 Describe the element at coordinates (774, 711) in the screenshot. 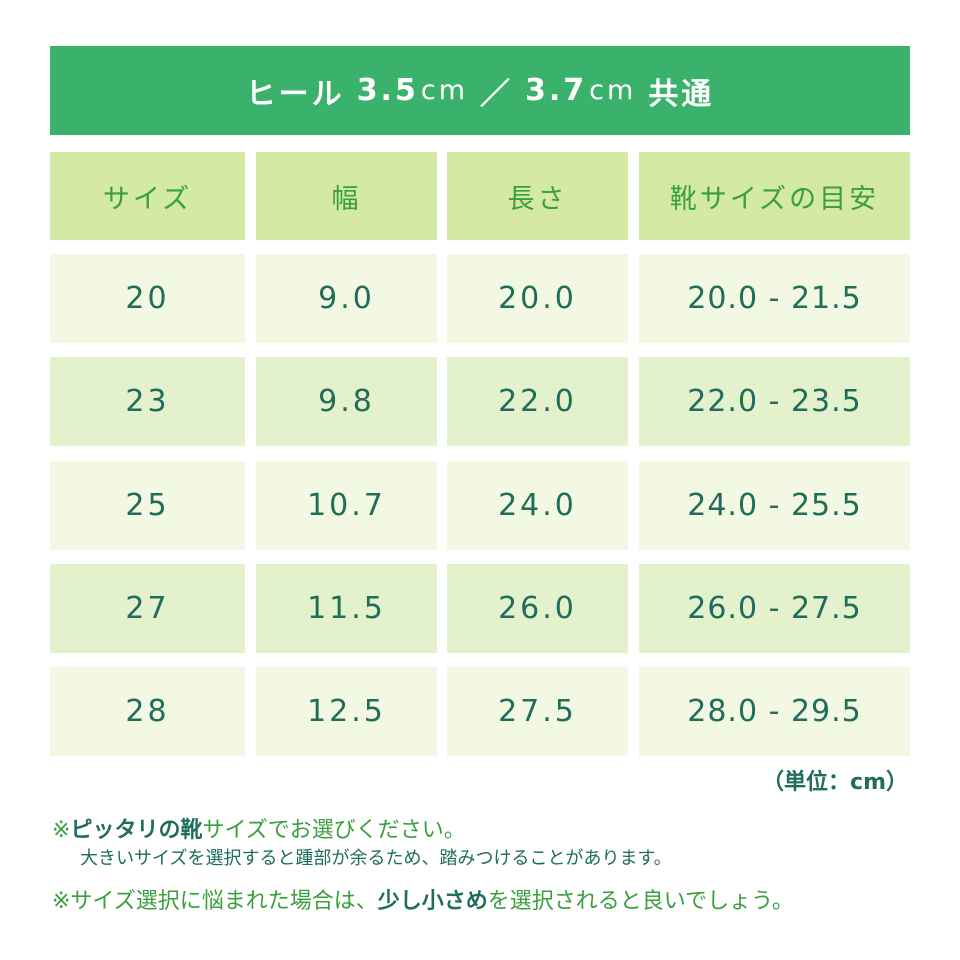

I see `table-cell: 28.0 - 29.5` at that location.